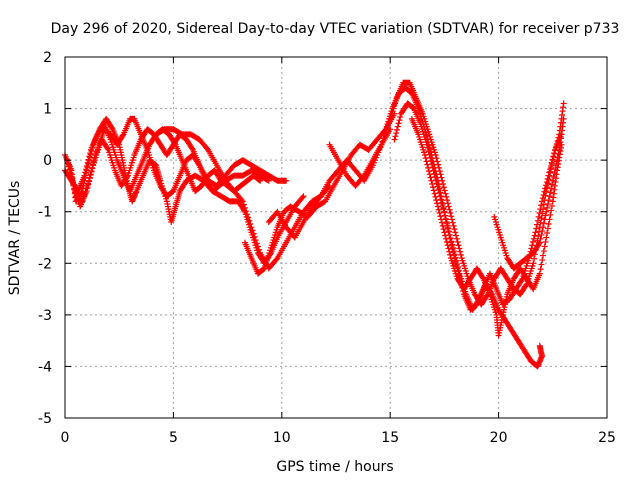  What do you see at coordinates (607, 438) in the screenshot?
I see `x-tick-label: 25` at bounding box center [607, 438].